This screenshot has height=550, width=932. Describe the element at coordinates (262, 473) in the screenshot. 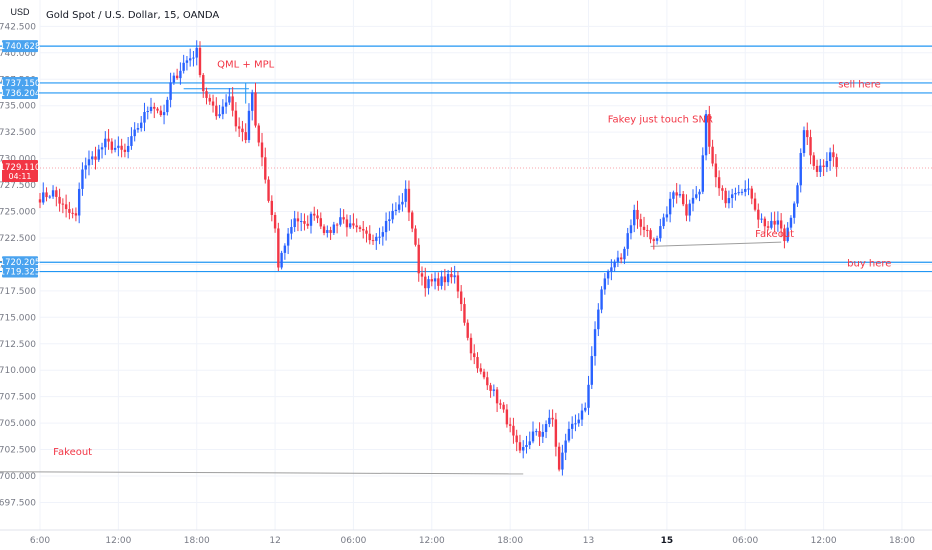

I see `fakeout-line-low` at that location.